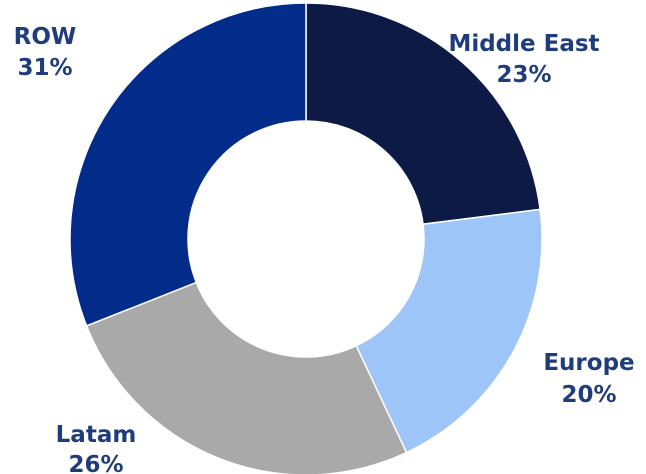 This screenshot has height=474, width=646. I want to click on label-latam-name: Latam, so click(96, 435).